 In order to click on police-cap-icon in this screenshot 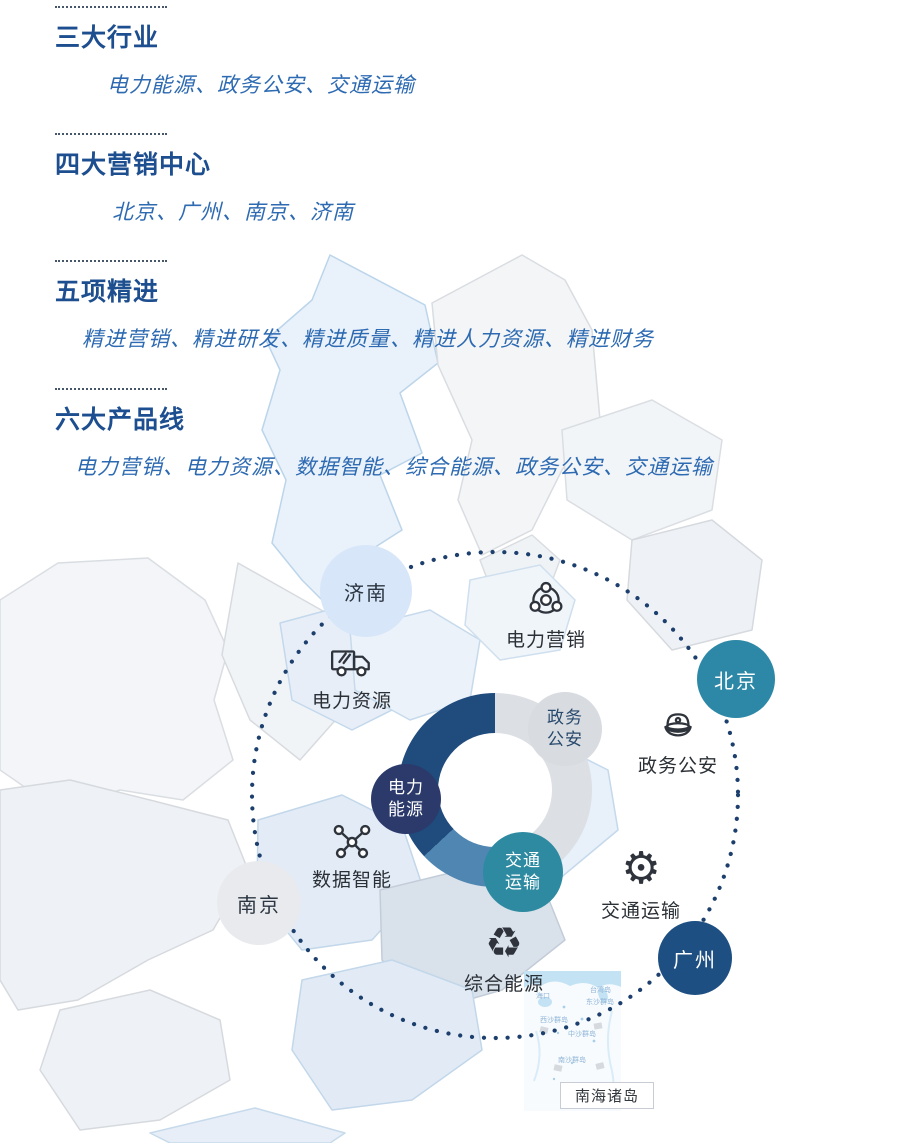, I will do `click(678, 725)`.